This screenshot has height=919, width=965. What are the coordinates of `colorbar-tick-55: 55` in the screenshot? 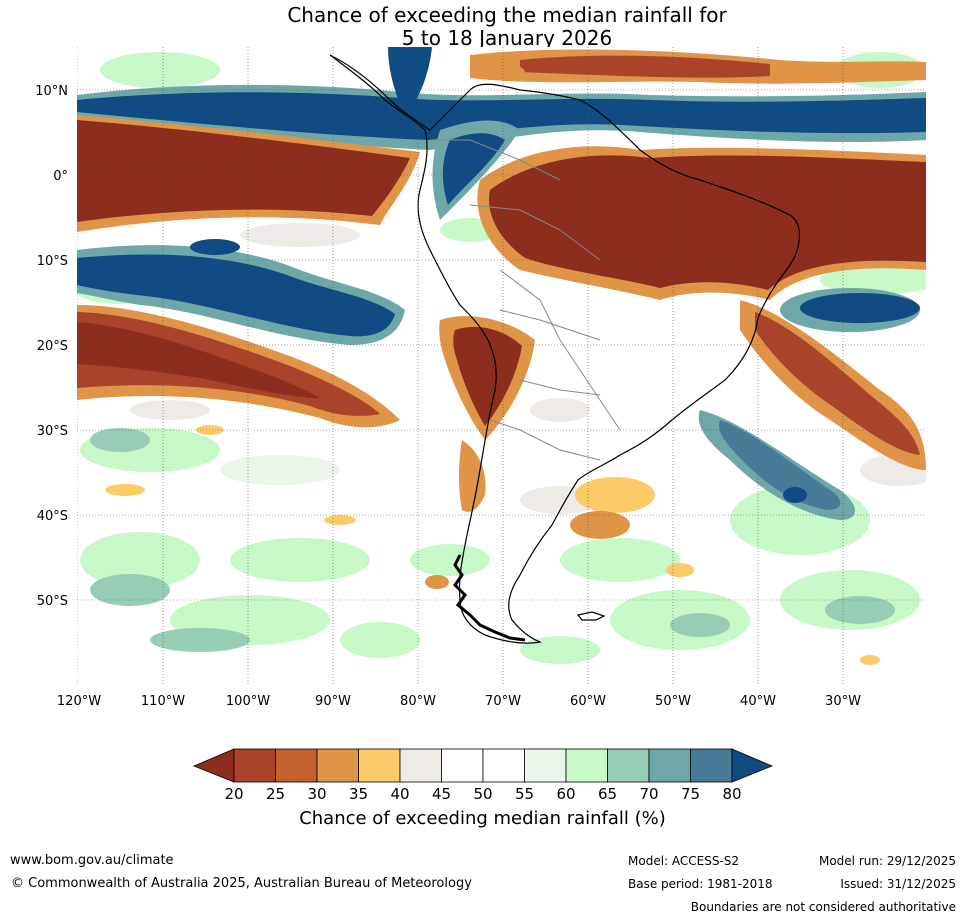 It's located at (524, 794).